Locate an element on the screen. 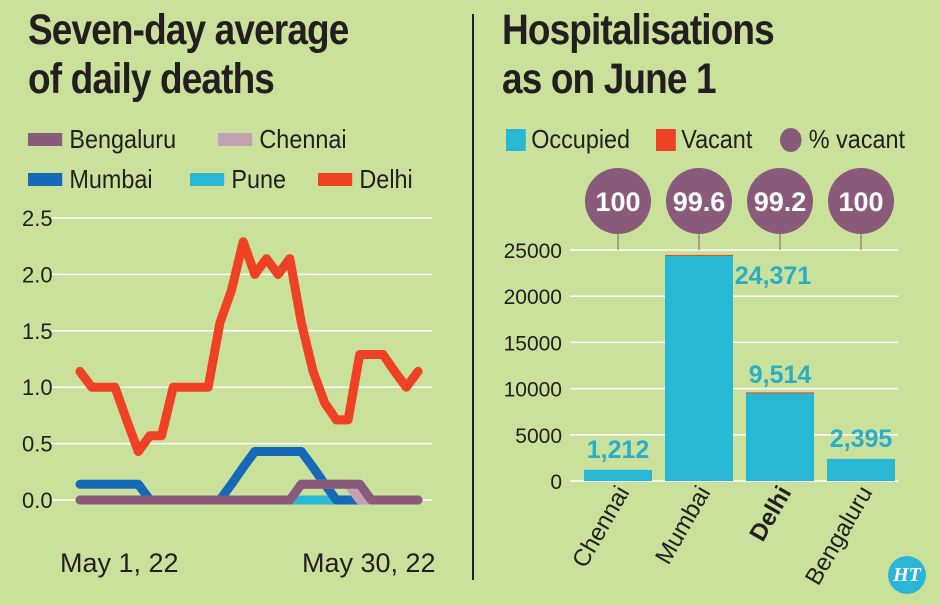 The height and width of the screenshot is (605, 940). legend-occupied: Occupied is located at coordinates (568, 139).